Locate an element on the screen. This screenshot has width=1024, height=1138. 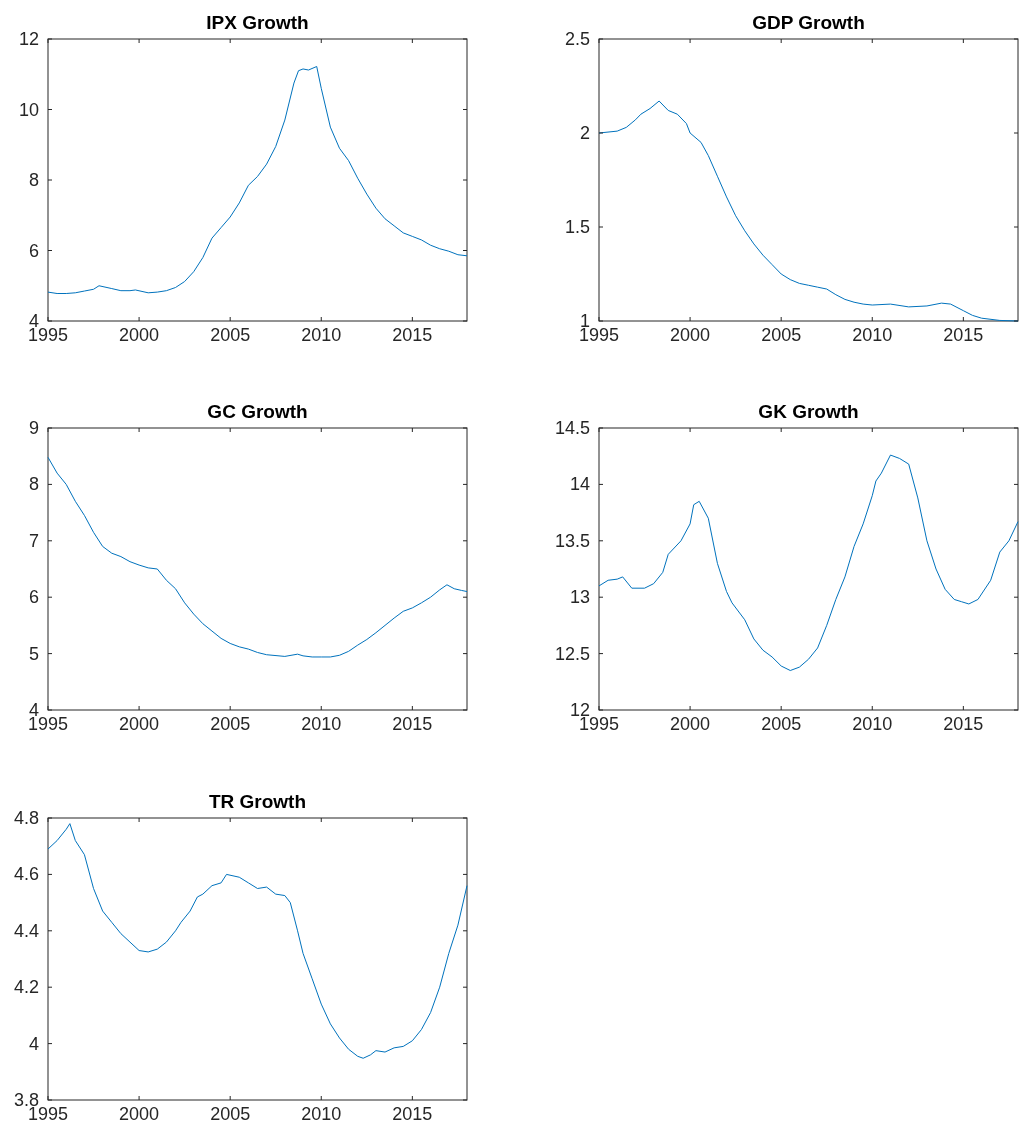
y-tick-label: 4.2 is located at coordinates (26, 987).